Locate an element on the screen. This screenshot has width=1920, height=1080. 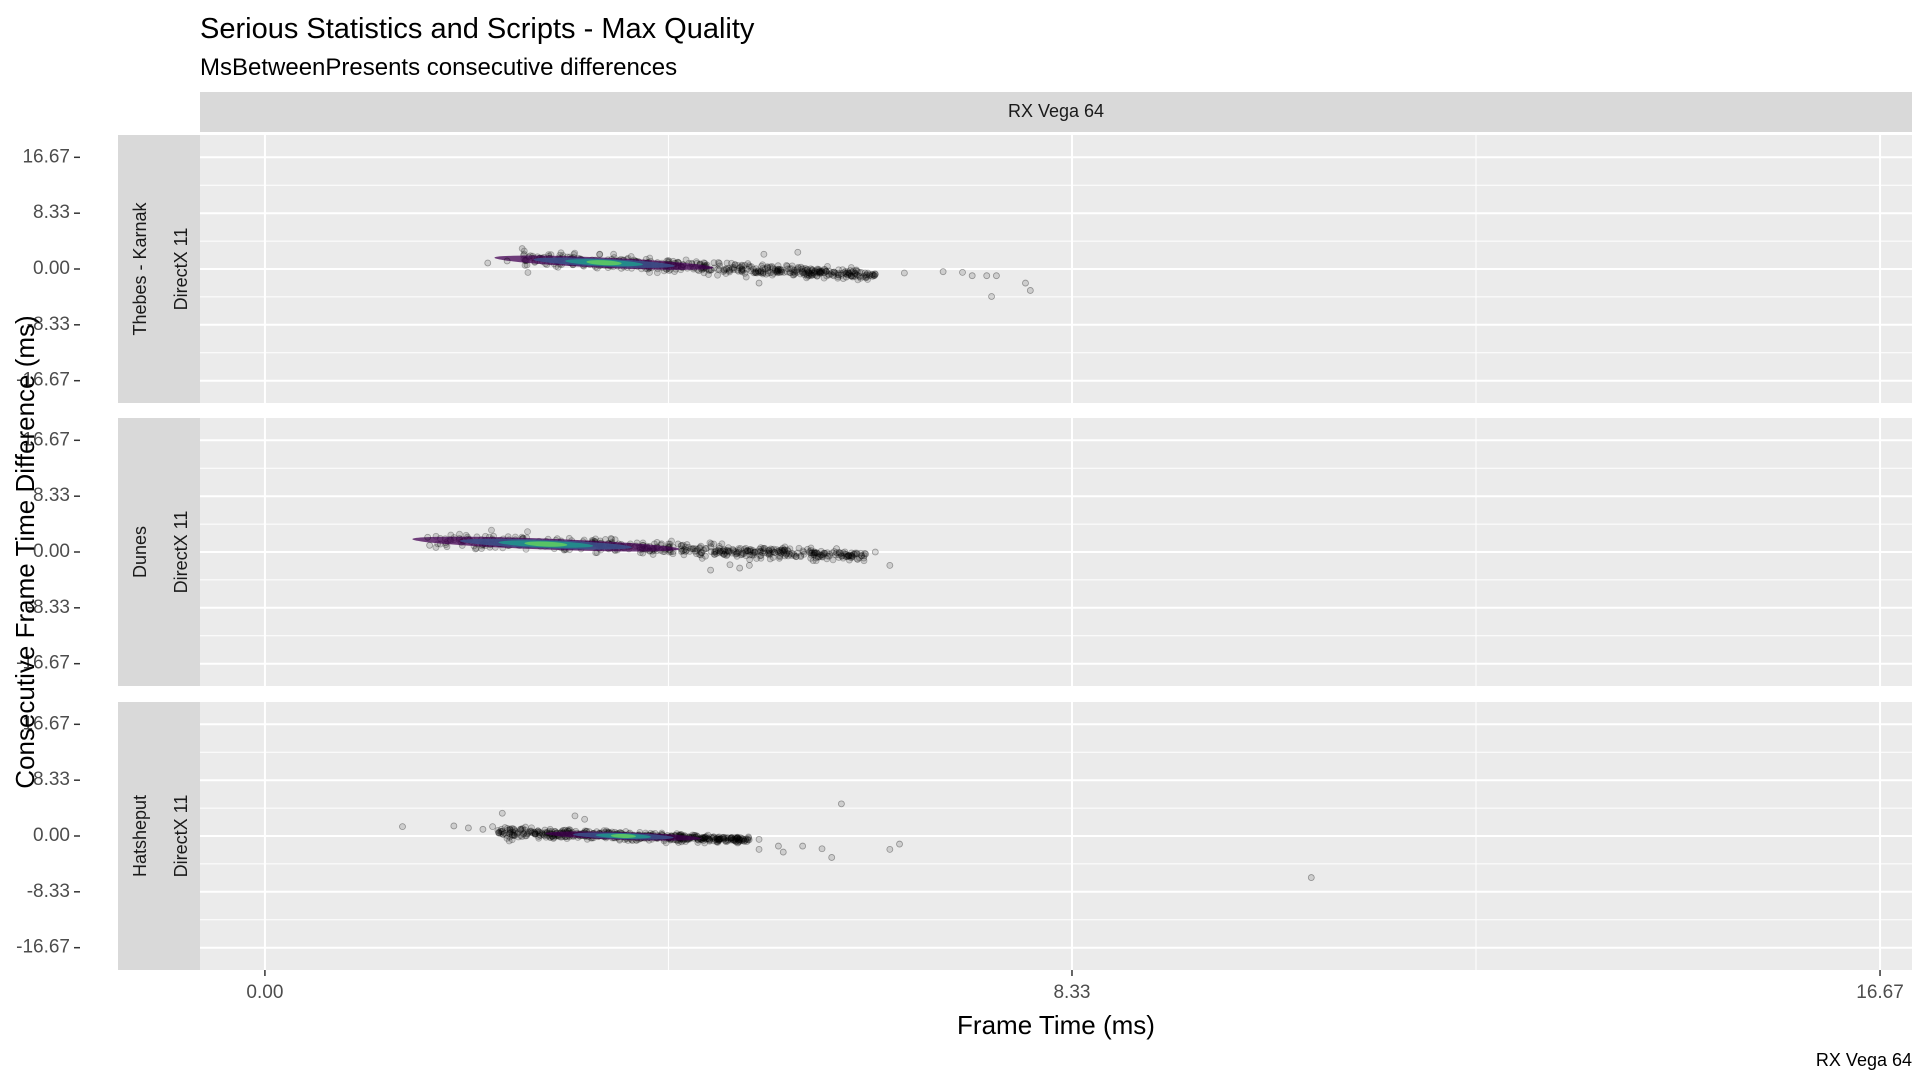
row-strip-label: DirectX 11 is located at coordinates (181, 269).